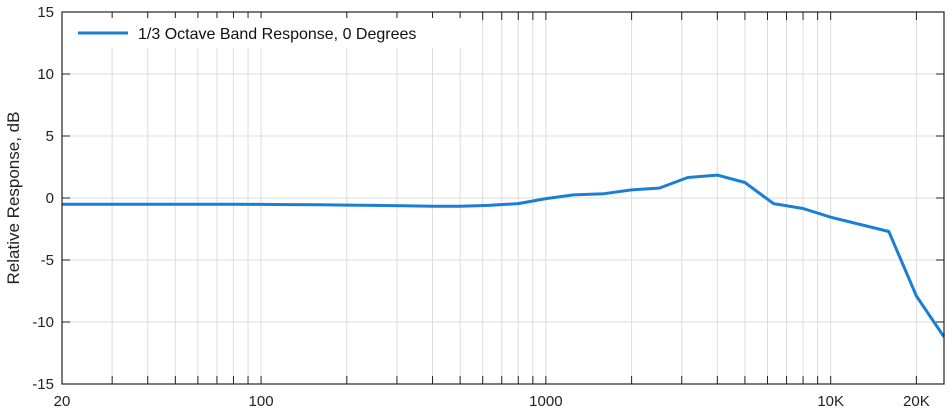  What do you see at coordinates (43, 198) in the screenshot?
I see `y-tick-labels: 15 10 5 0 -5 -10 -15` at bounding box center [43, 198].